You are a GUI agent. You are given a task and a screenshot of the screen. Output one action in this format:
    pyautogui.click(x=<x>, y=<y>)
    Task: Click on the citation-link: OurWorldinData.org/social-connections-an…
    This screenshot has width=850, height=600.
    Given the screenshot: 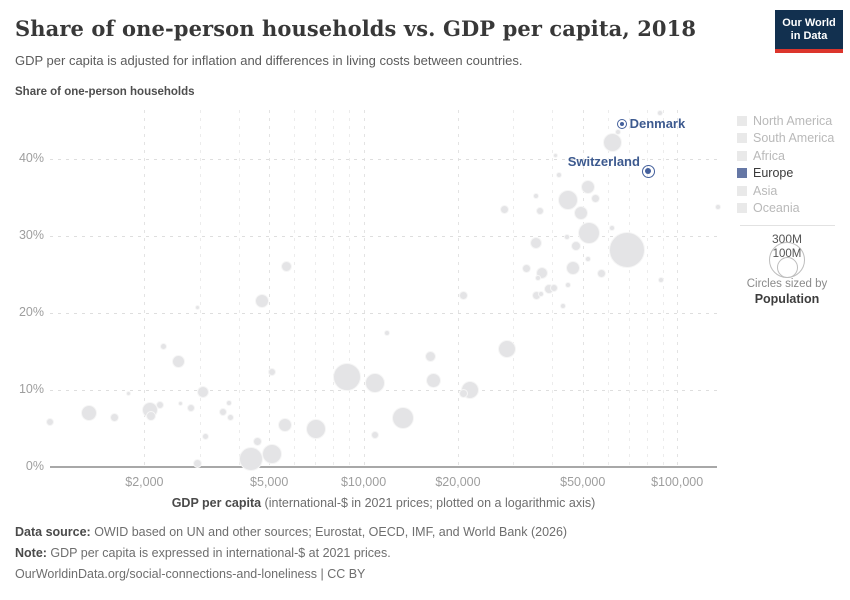 What is the action you would take?
    pyautogui.click(x=190, y=574)
    